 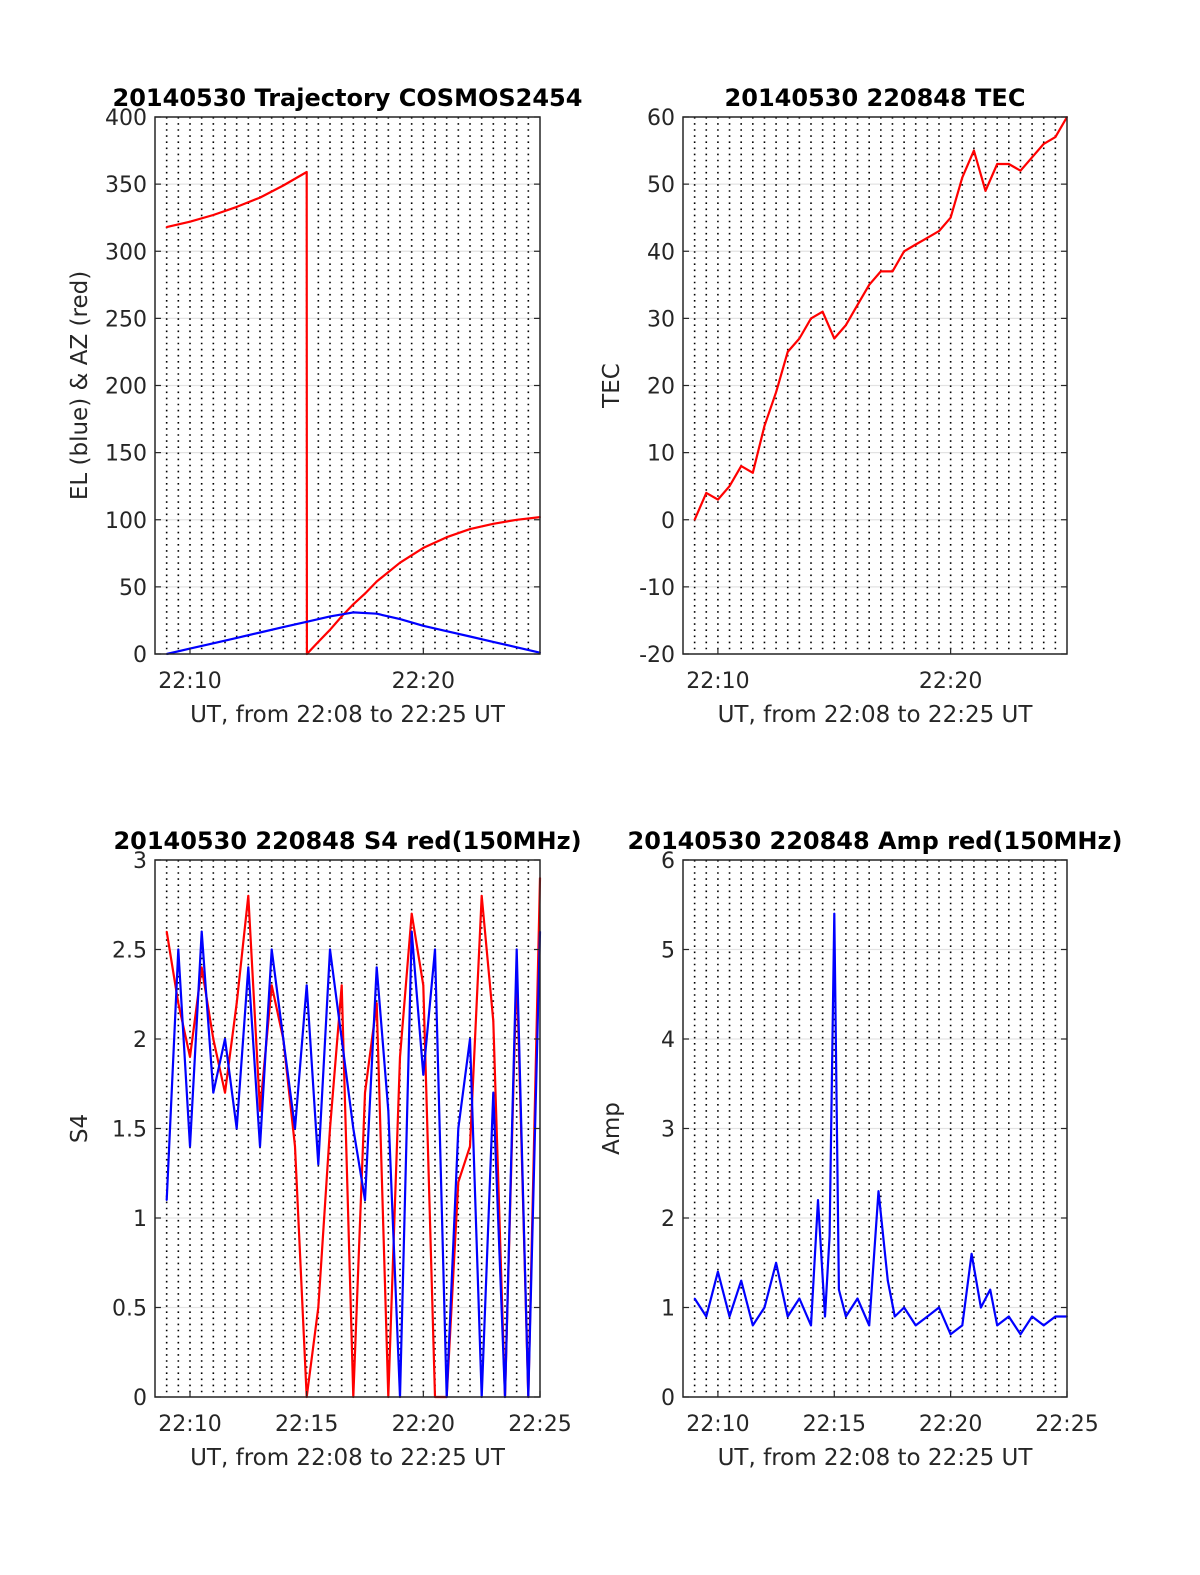 What do you see at coordinates (348, 1458) in the screenshot?
I see `s4-xlabel: UT, from 22:08 to 22:25 UT` at bounding box center [348, 1458].